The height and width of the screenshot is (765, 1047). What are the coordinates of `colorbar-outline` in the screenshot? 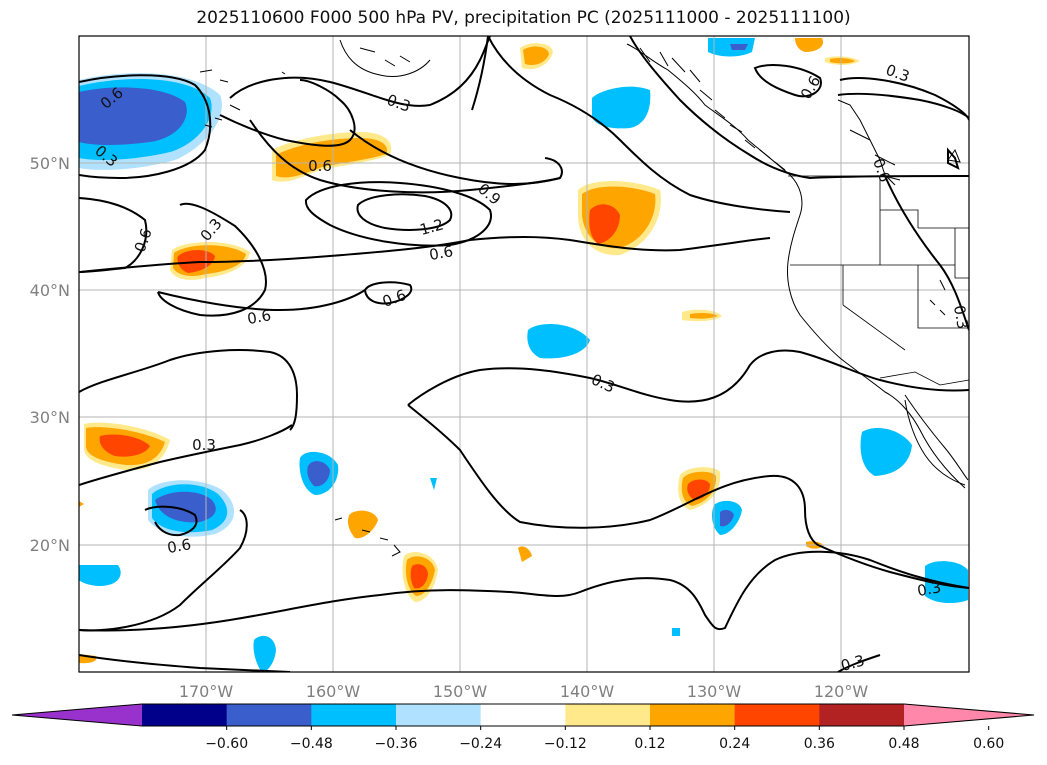 It's located at (523, 715).